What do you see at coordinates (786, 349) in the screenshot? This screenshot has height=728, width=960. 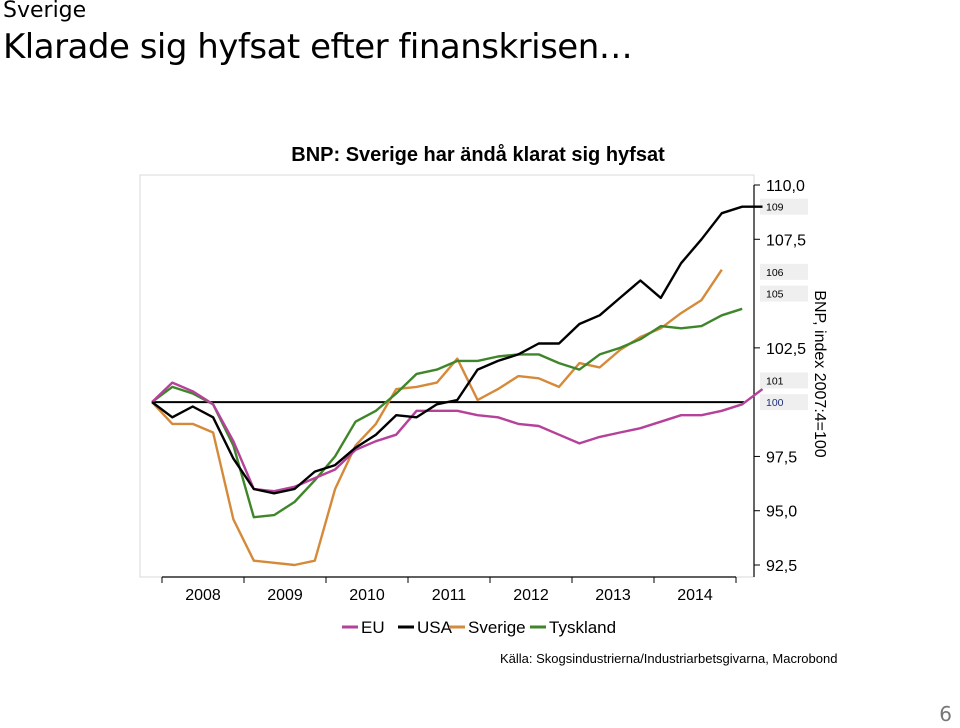 I see `y-tick-label: 102,5` at bounding box center [786, 349].